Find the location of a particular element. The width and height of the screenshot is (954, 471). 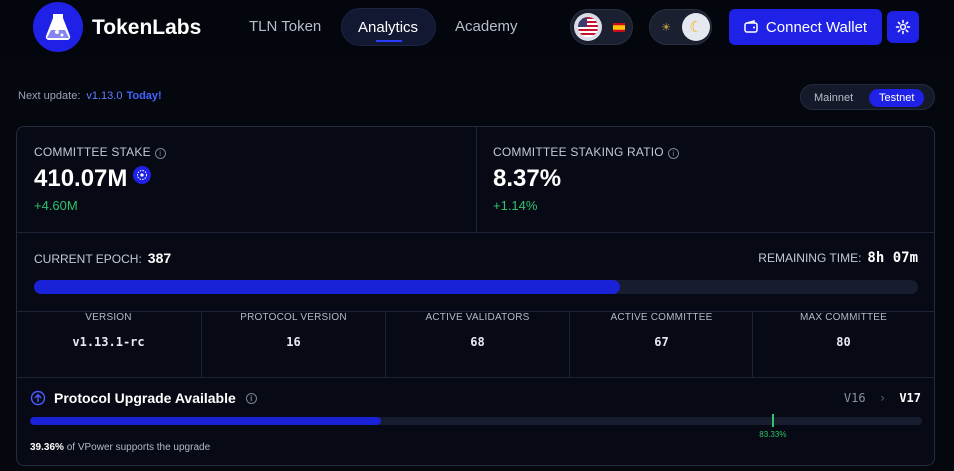

connect-wallet-button: Connect Wallet is located at coordinates (805, 27).